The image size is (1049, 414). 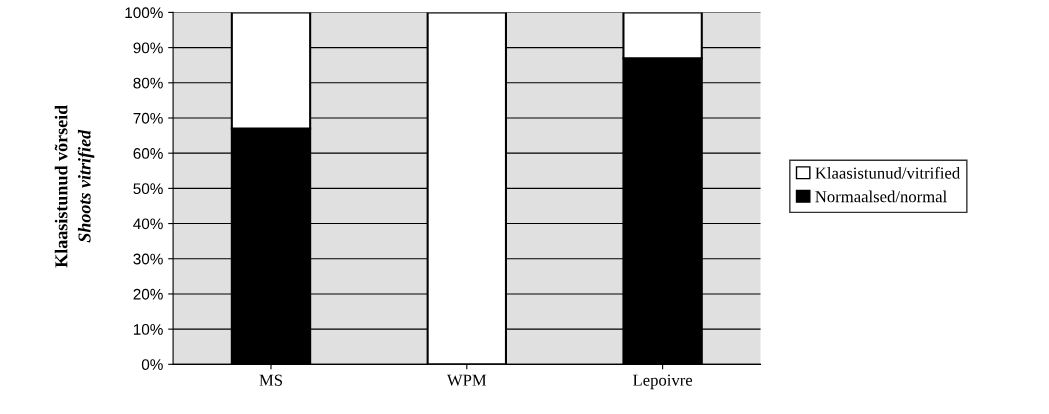 What do you see at coordinates (148, 294) in the screenshot?
I see `y-tick-label: 20%` at bounding box center [148, 294].